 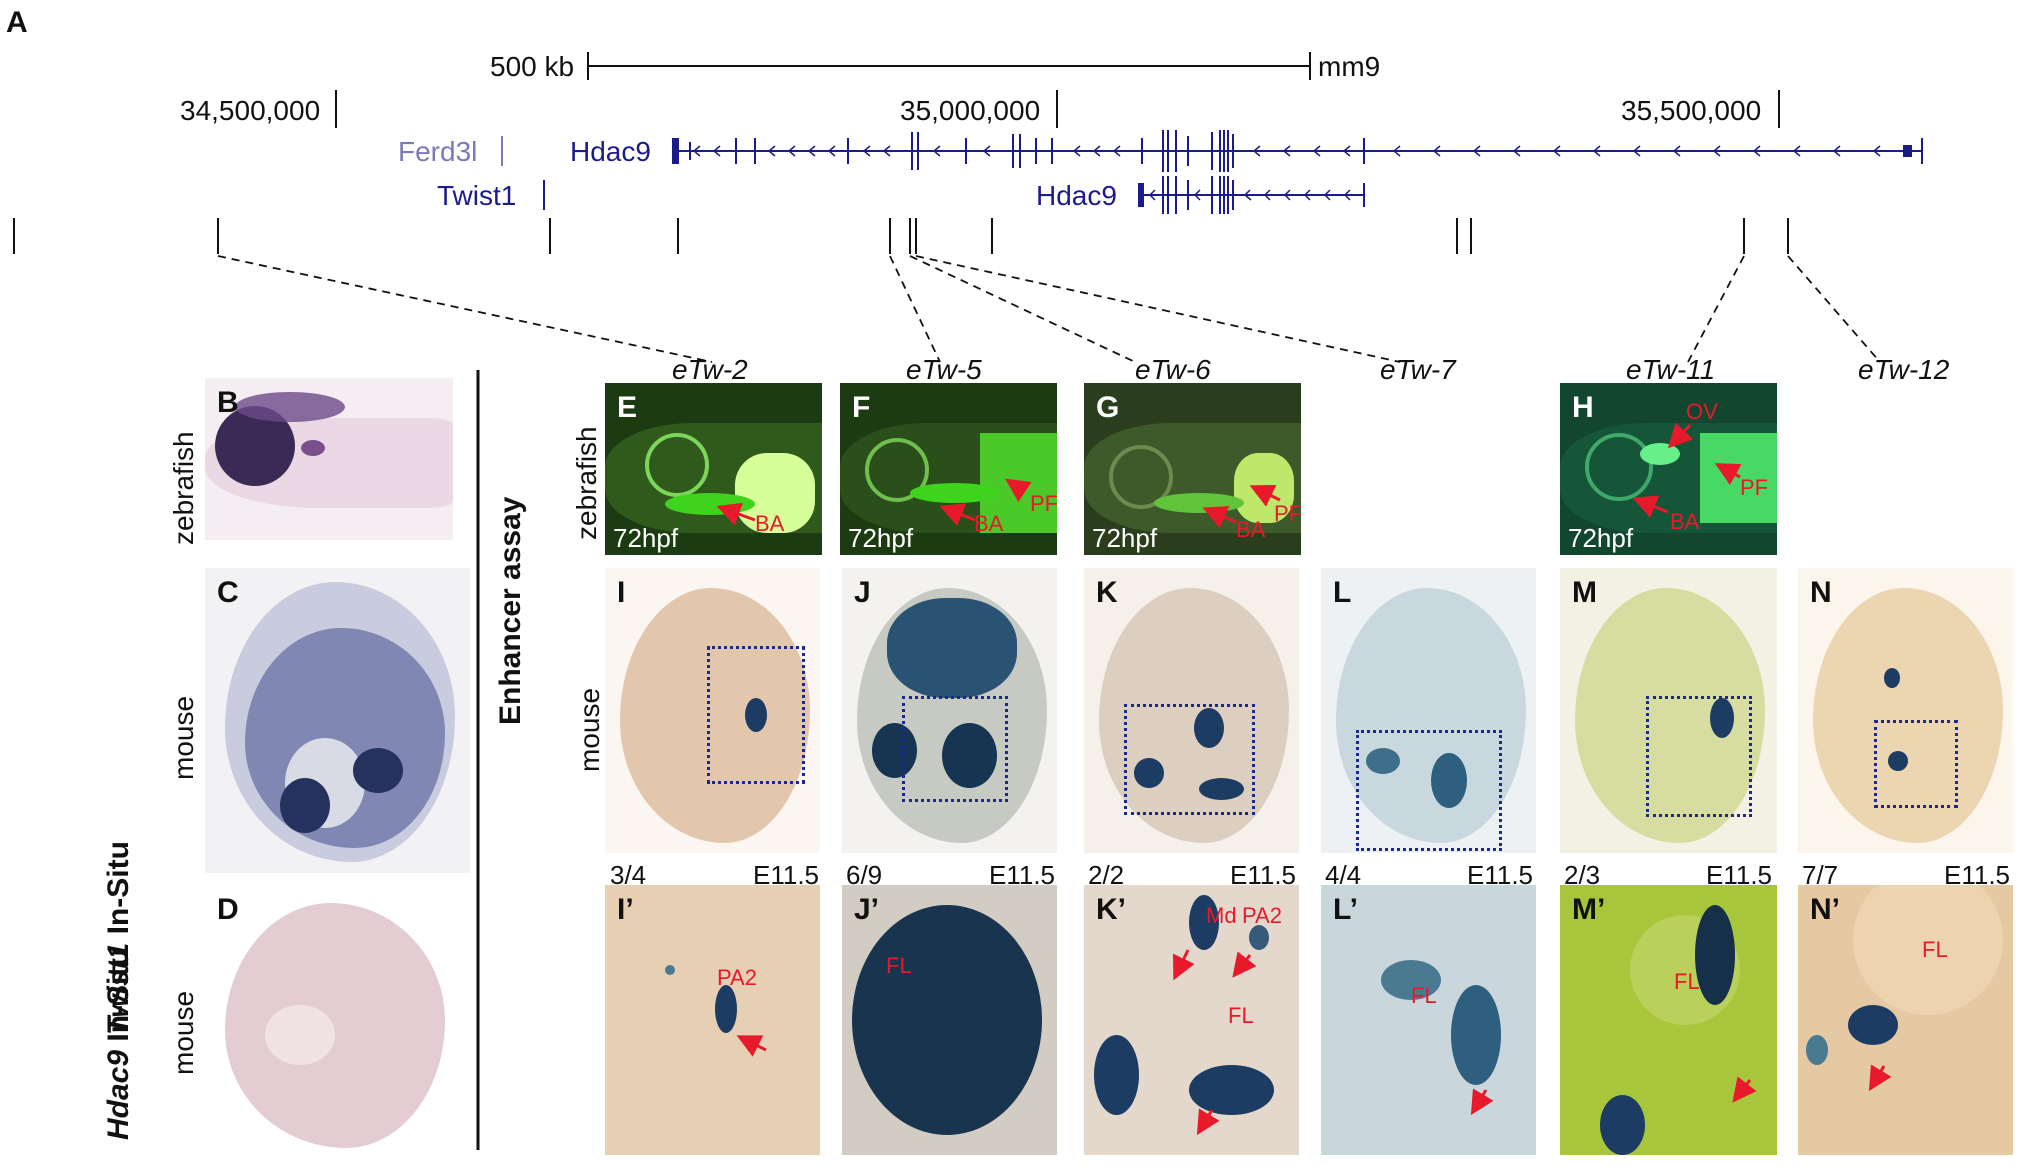 I want to click on gene-label-hdac9: Hdac9, so click(x=610, y=151).